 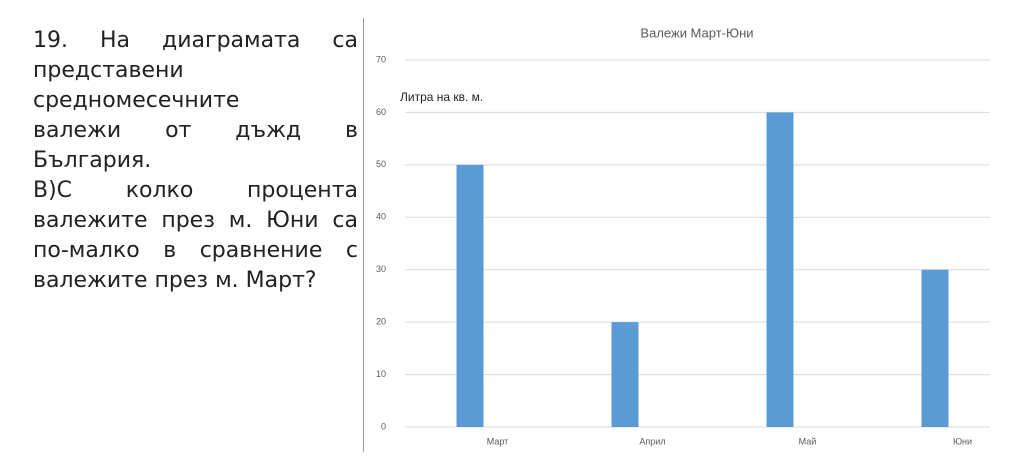 I want to click on x-tick-label: Април, so click(x=652, y=441).